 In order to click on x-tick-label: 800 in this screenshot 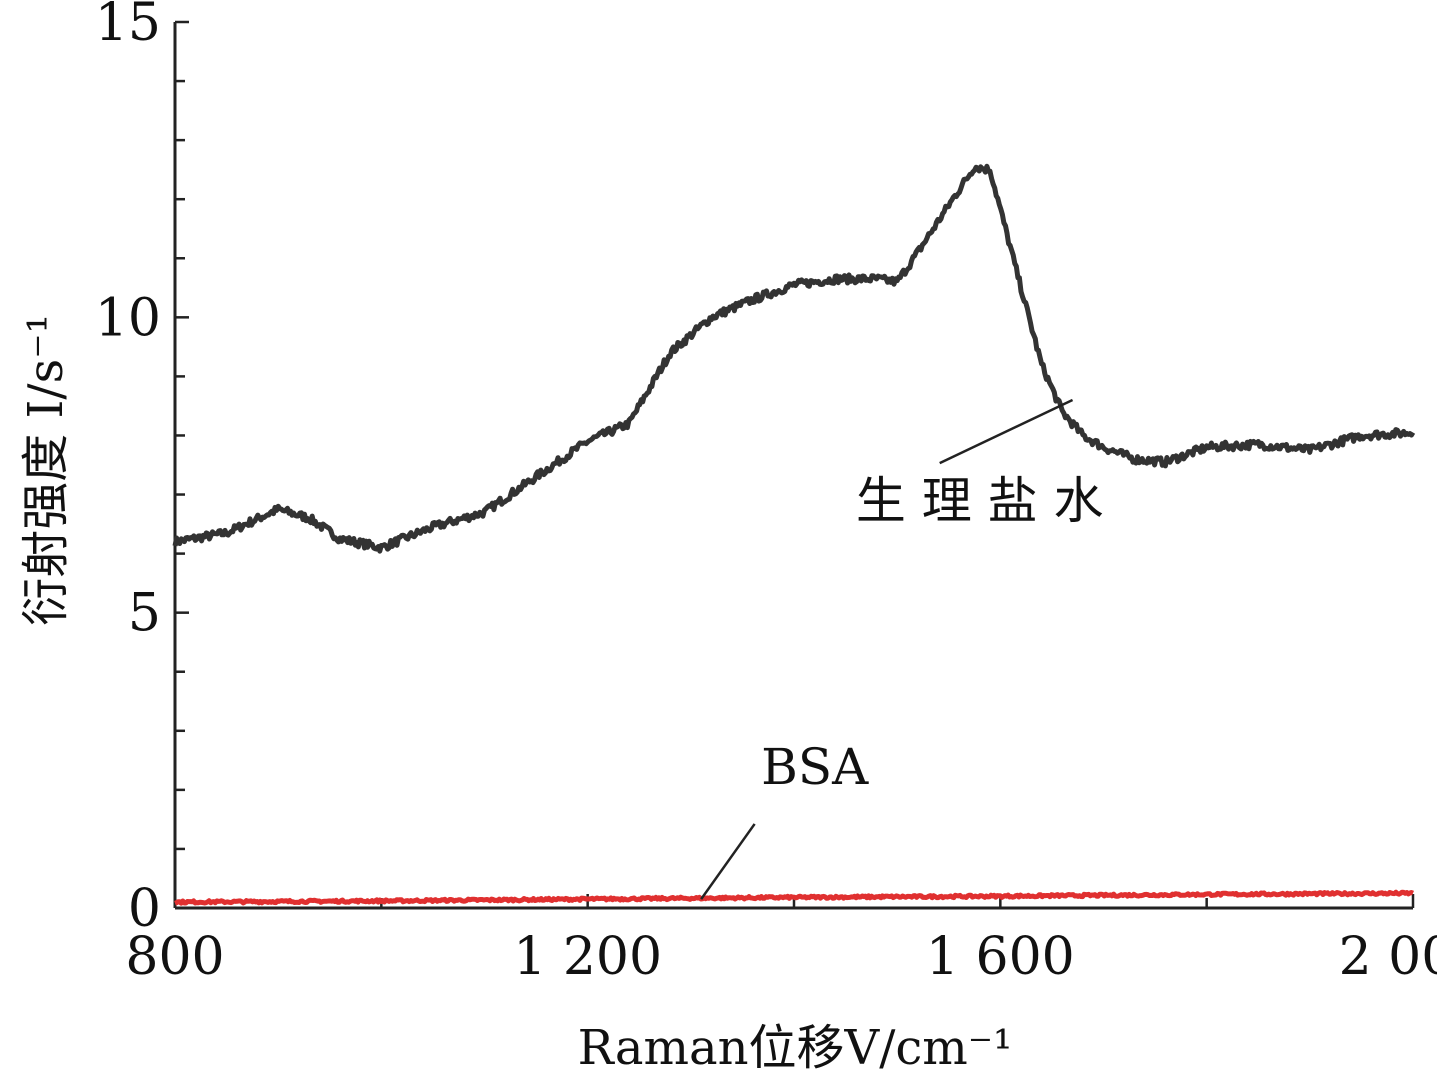, I will do `click(174, 957)`.